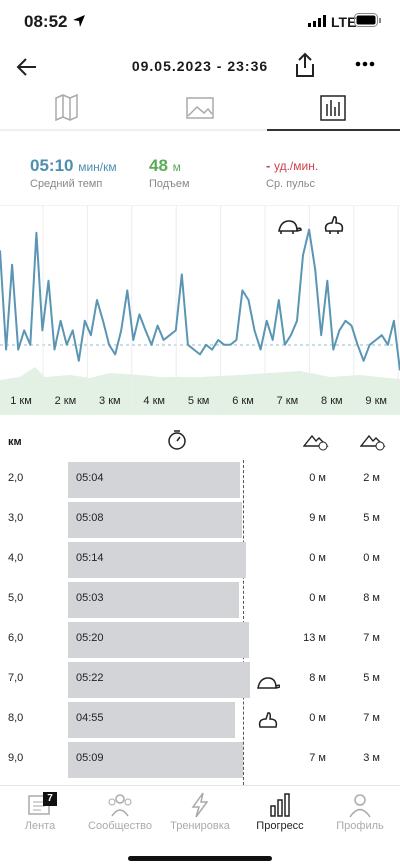  What do you see at coordinates (291, 184) in the screenshot?
I see `stat-label: Ср. пульс` at bounding box center [291, 184].